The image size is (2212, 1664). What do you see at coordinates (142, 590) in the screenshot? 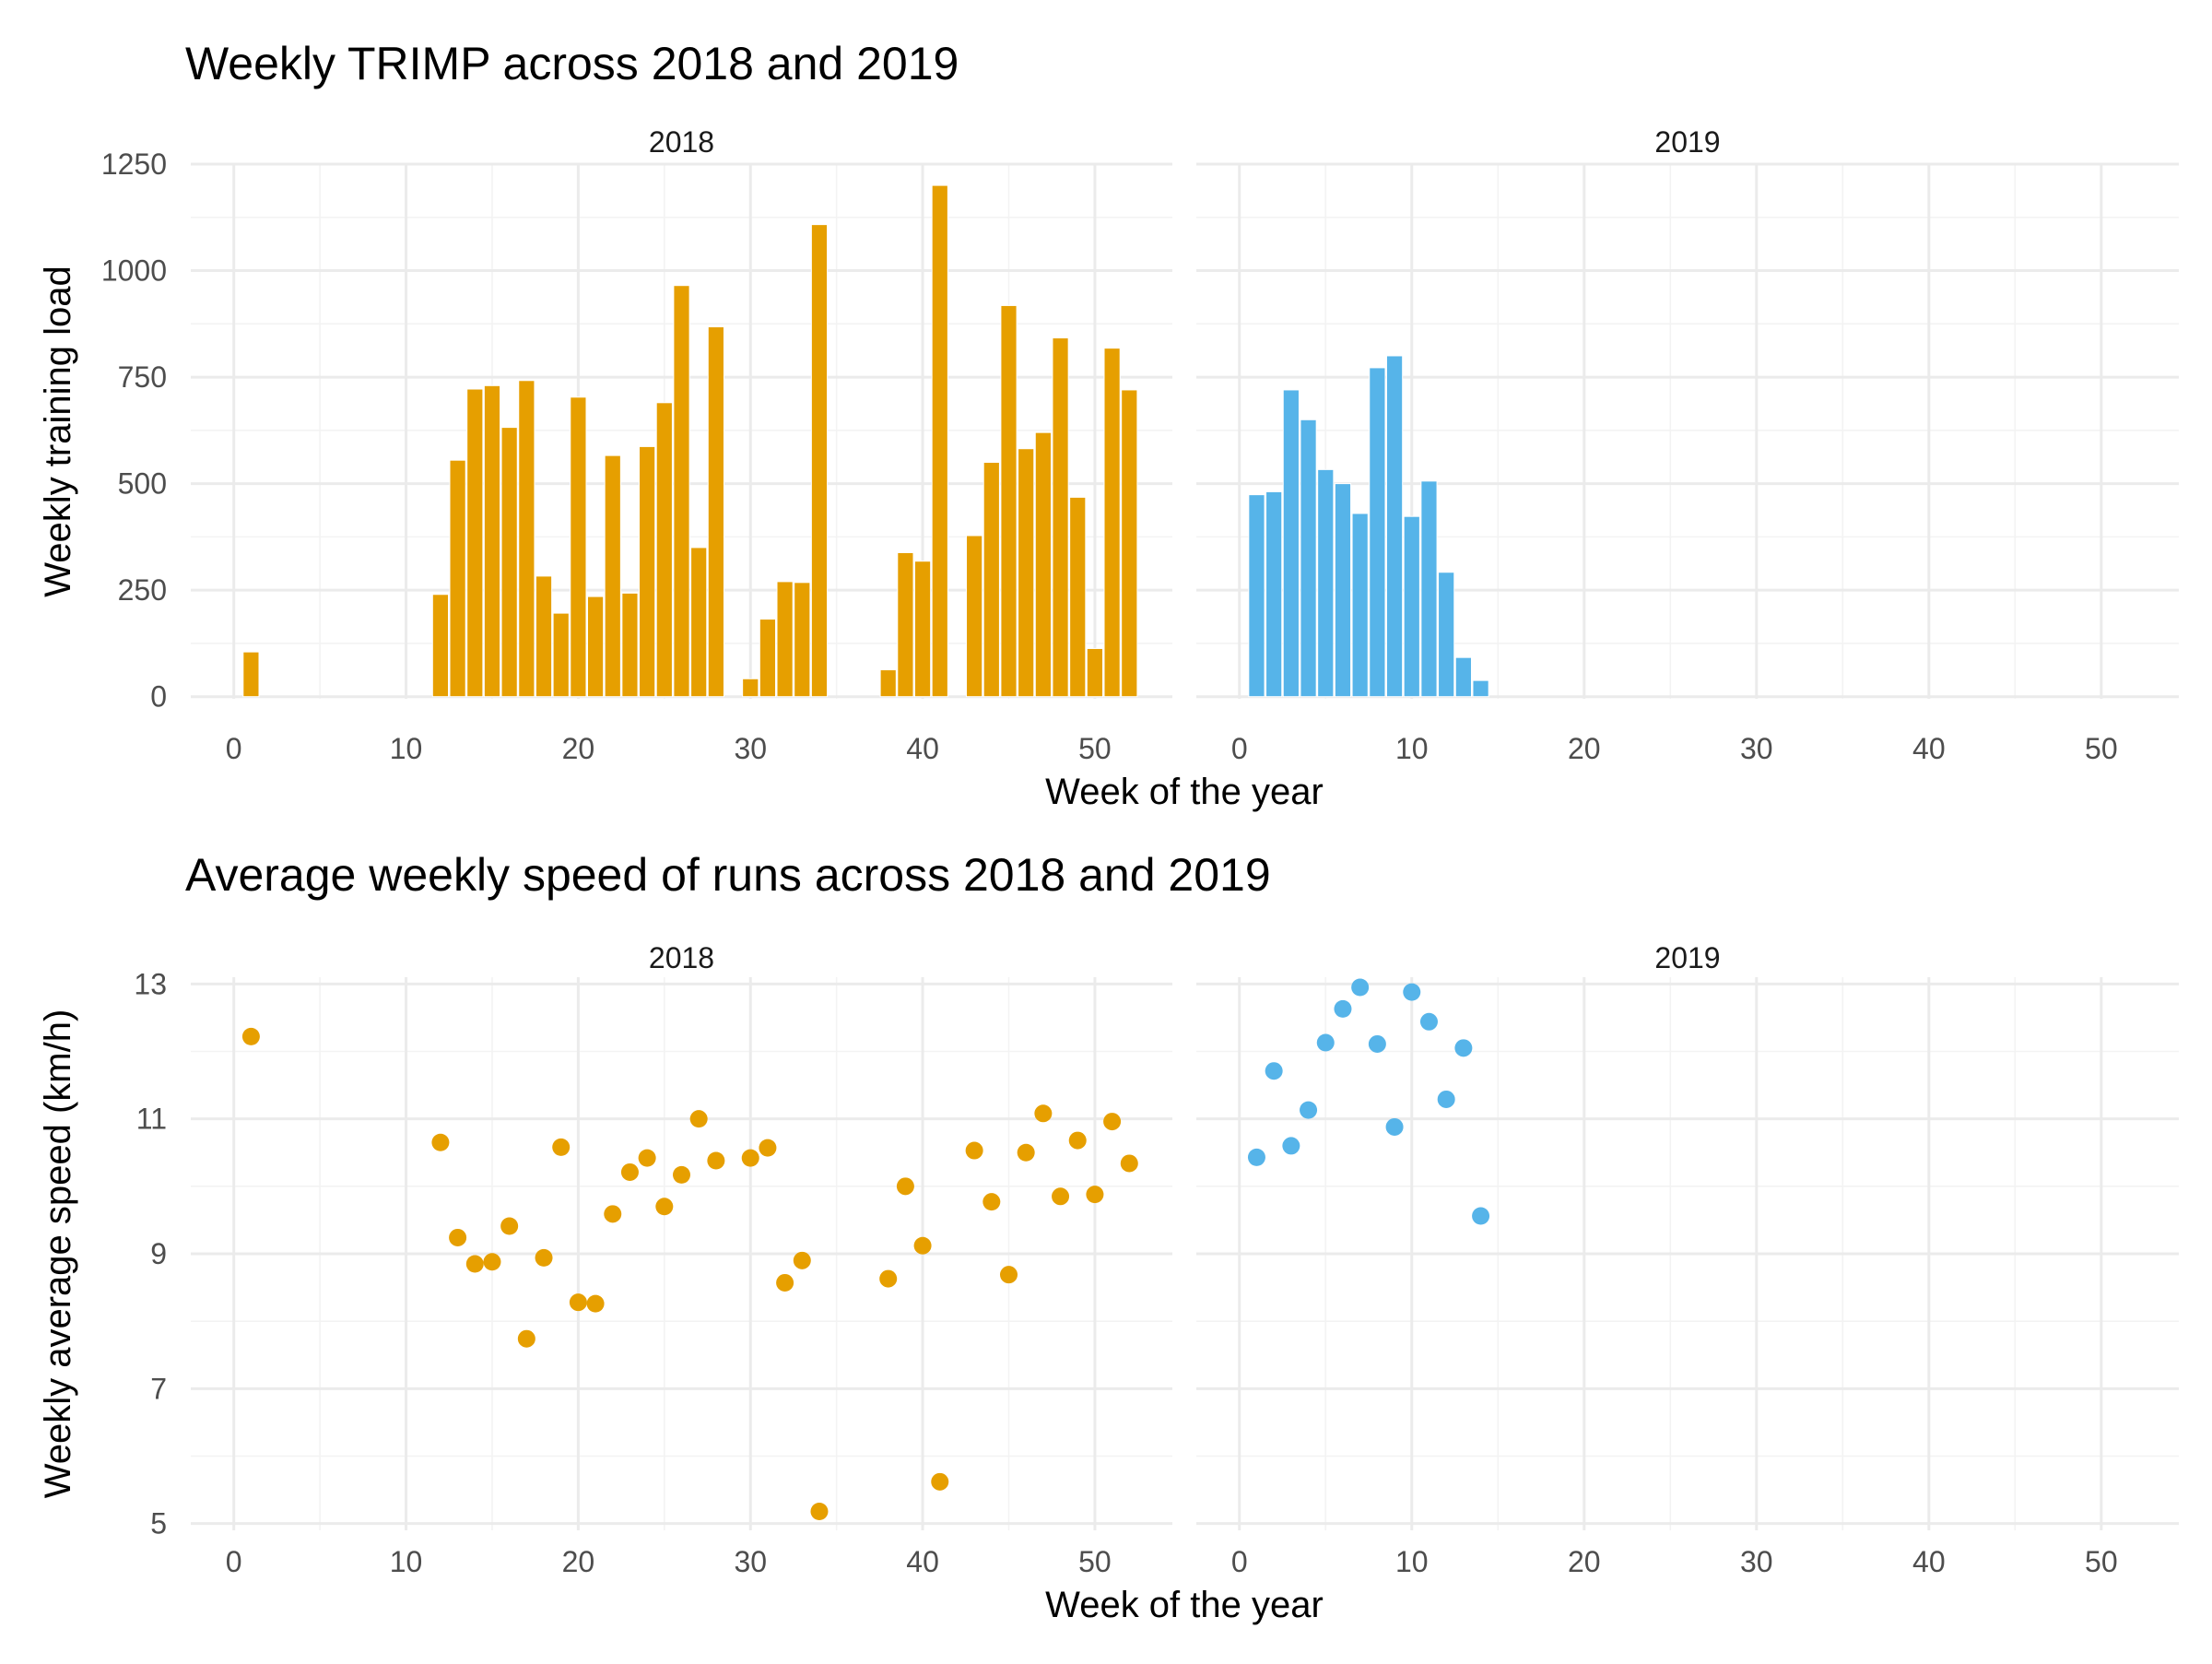
I see `y-tick-label: 250` at bounding box center [142, 590].